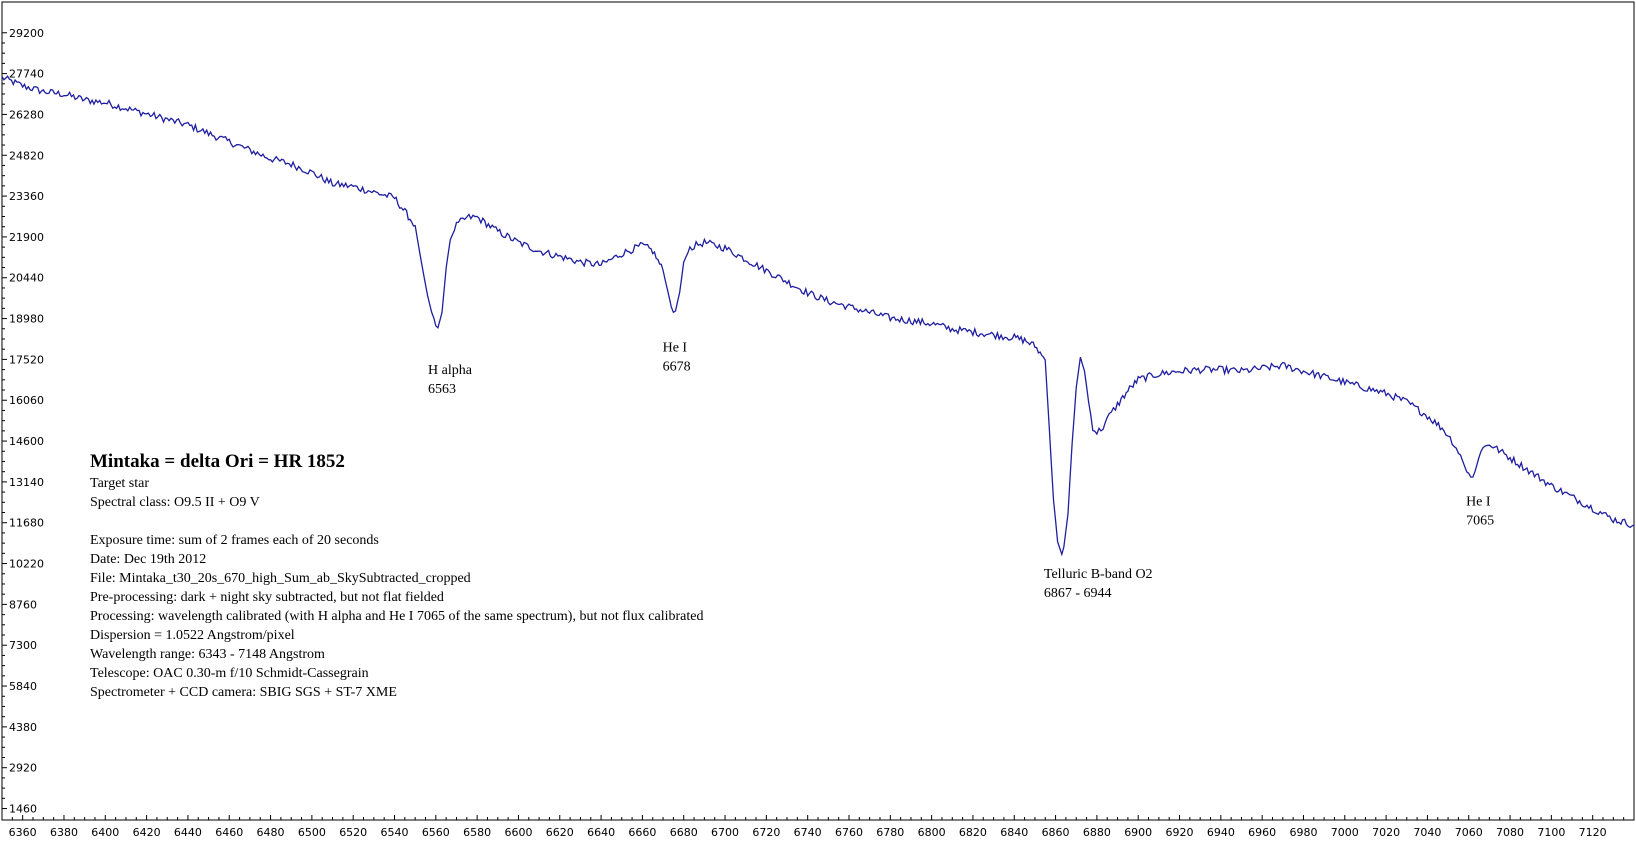 This screenshot has width=1636, height=843. What do you see at coordinates (436, 832) in the screenshot?
I see `x-tick-label: 6560` at bounding box center [436, 832].